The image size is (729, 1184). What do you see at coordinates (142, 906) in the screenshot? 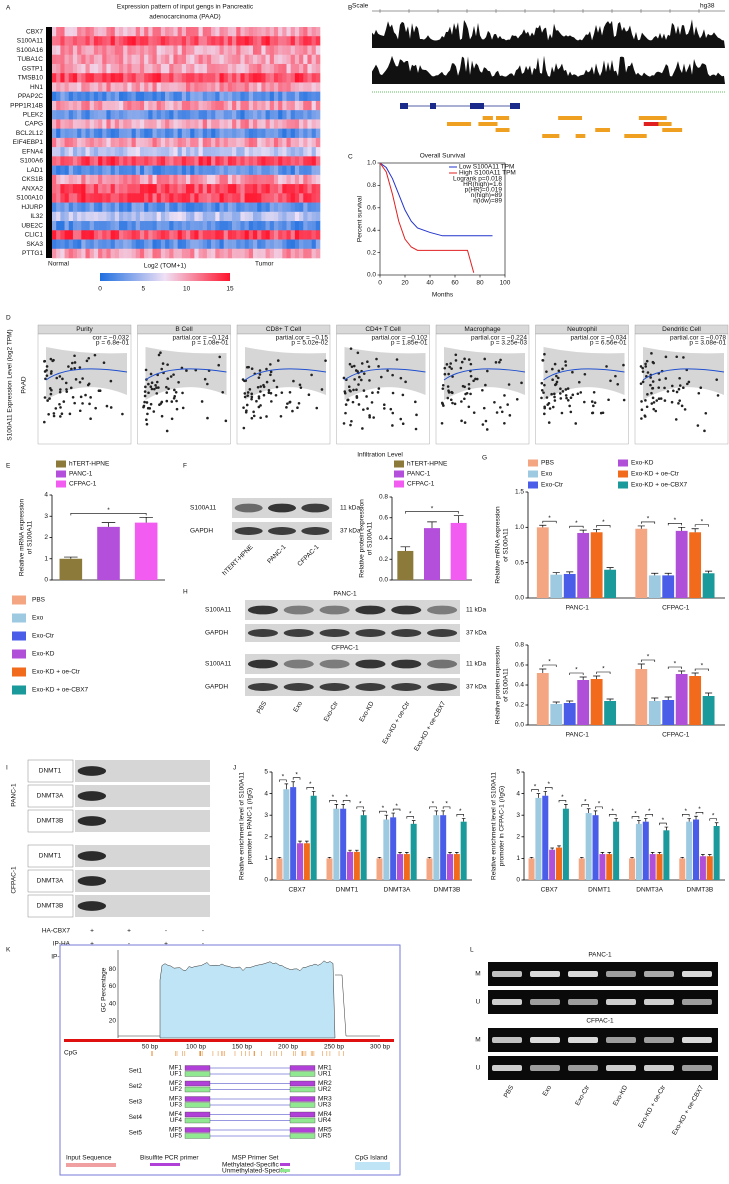
I see `blot-membrane` at bounding box center [142, 906].